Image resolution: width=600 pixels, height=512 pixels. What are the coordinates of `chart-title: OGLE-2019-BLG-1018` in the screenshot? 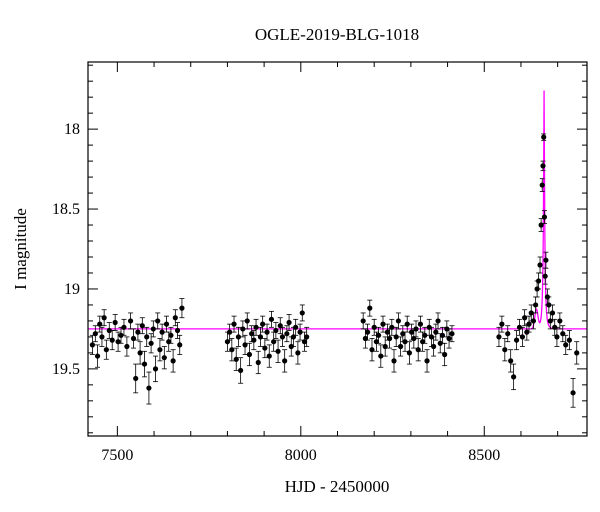 It's located at (337, 34).